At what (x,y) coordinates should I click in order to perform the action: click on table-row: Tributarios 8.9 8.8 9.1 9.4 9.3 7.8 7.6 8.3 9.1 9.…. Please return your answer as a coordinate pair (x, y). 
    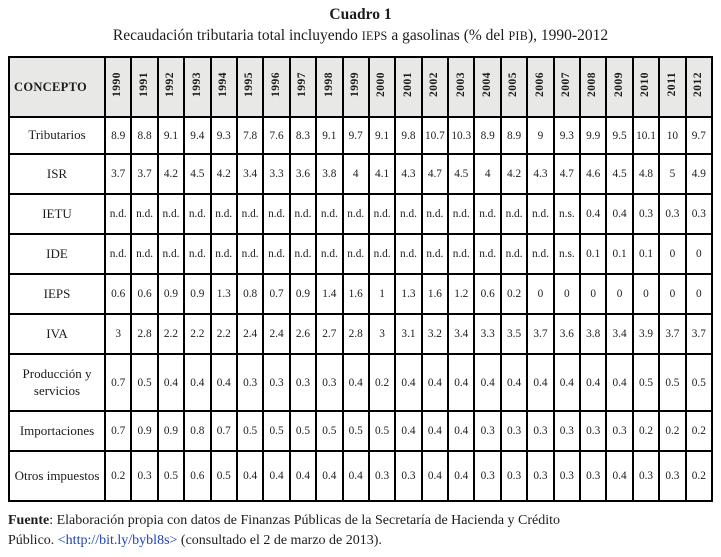
    Looking at the image, I should click on (361, 135).